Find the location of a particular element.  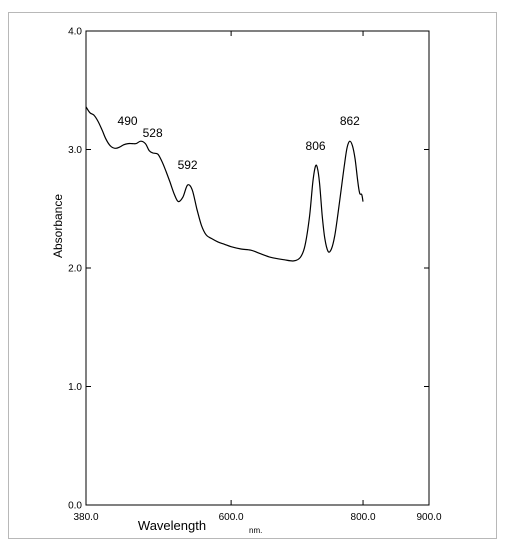

x-axis-label: Wavelength is located at coordinates (172, 525).